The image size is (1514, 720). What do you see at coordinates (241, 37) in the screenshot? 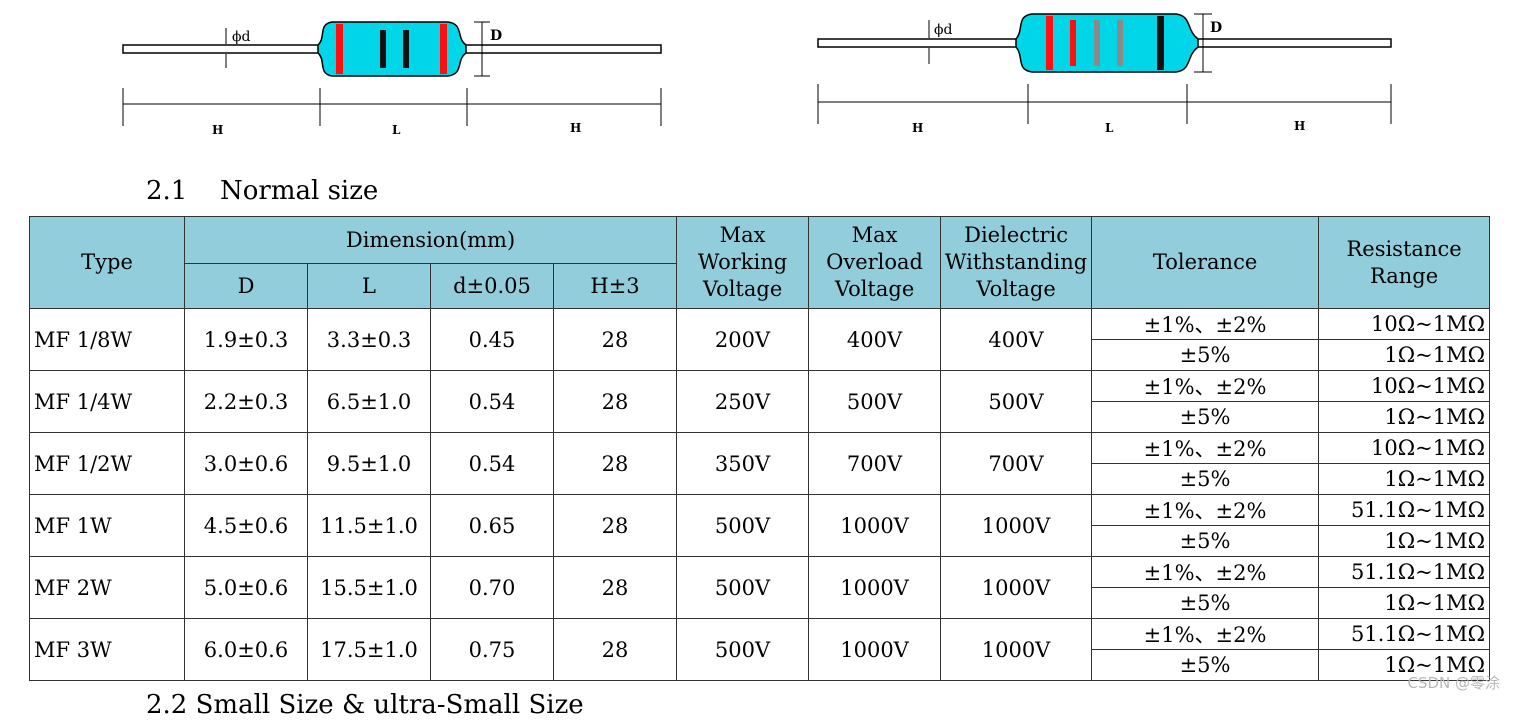
I see `lead-dia-label: ϕd` at bounding box center [241, 37].